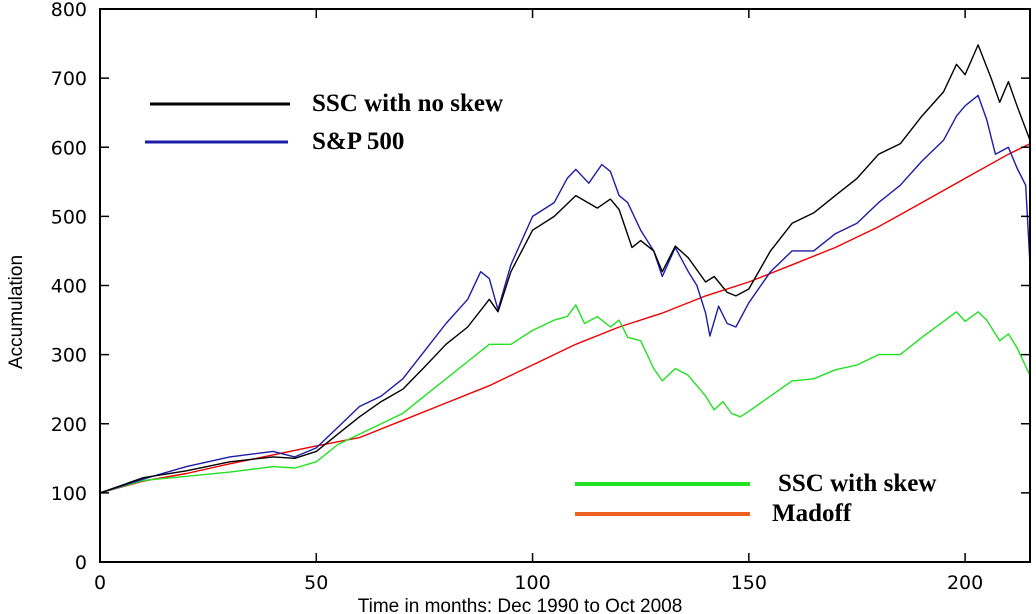  Describe the element at coordinates (81, 563) in the screenshot. I see `y-tick-label: 0` at that location.